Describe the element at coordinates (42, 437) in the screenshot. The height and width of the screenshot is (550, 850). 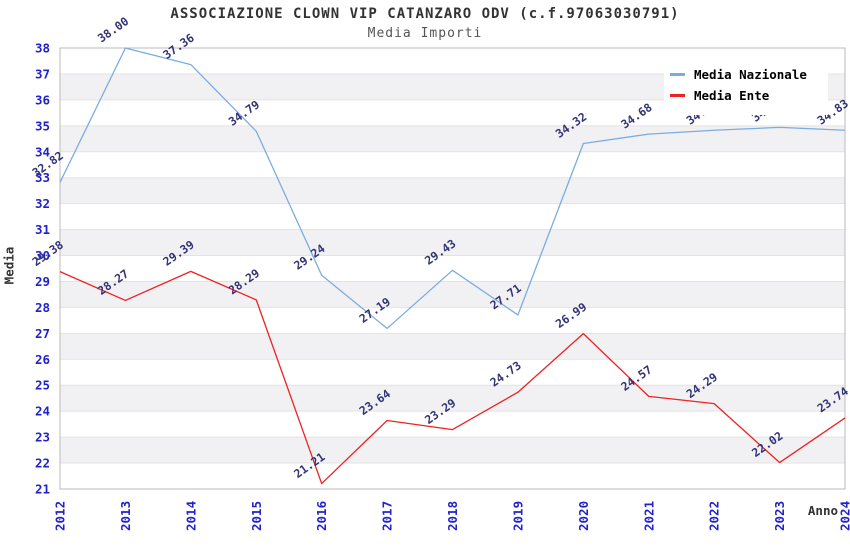
I see `y-tick-label: 23` at that location.